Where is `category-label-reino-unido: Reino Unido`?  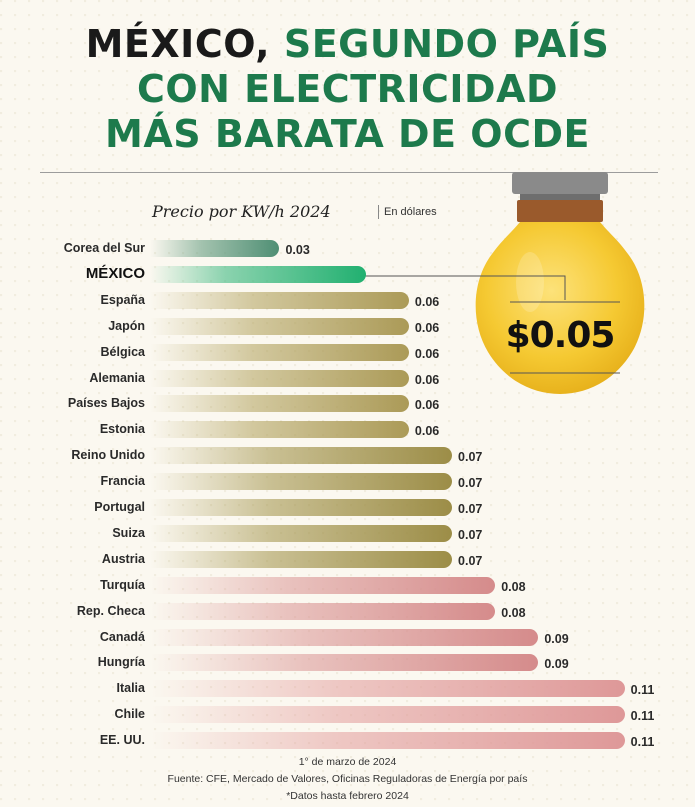
category-label-reino-unido: Reino Unido is located at coordinates (108, 455).